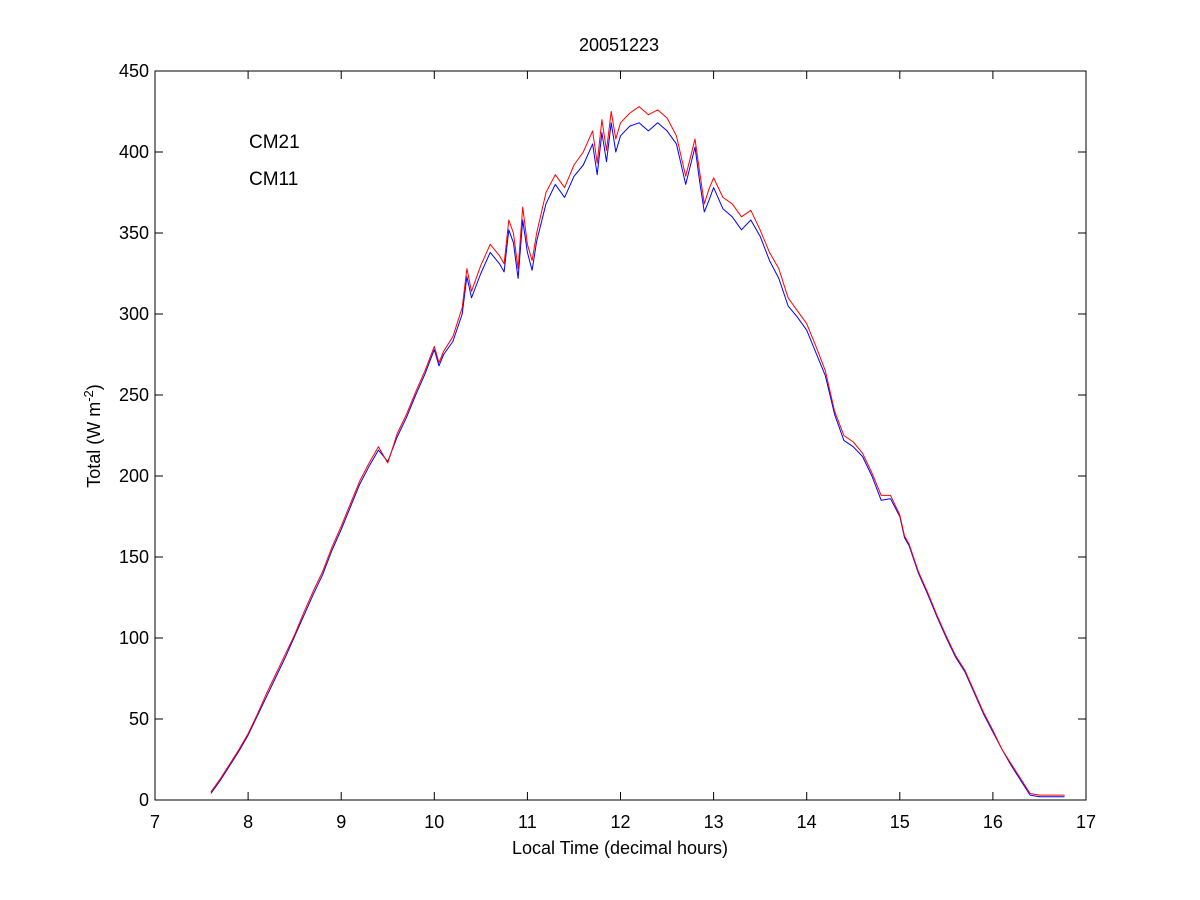 This screenshot has width=1200, height=900. Describe the element at coordinates (134, 152) in the screenshot. I see `y-tick-label: 400` at that location.